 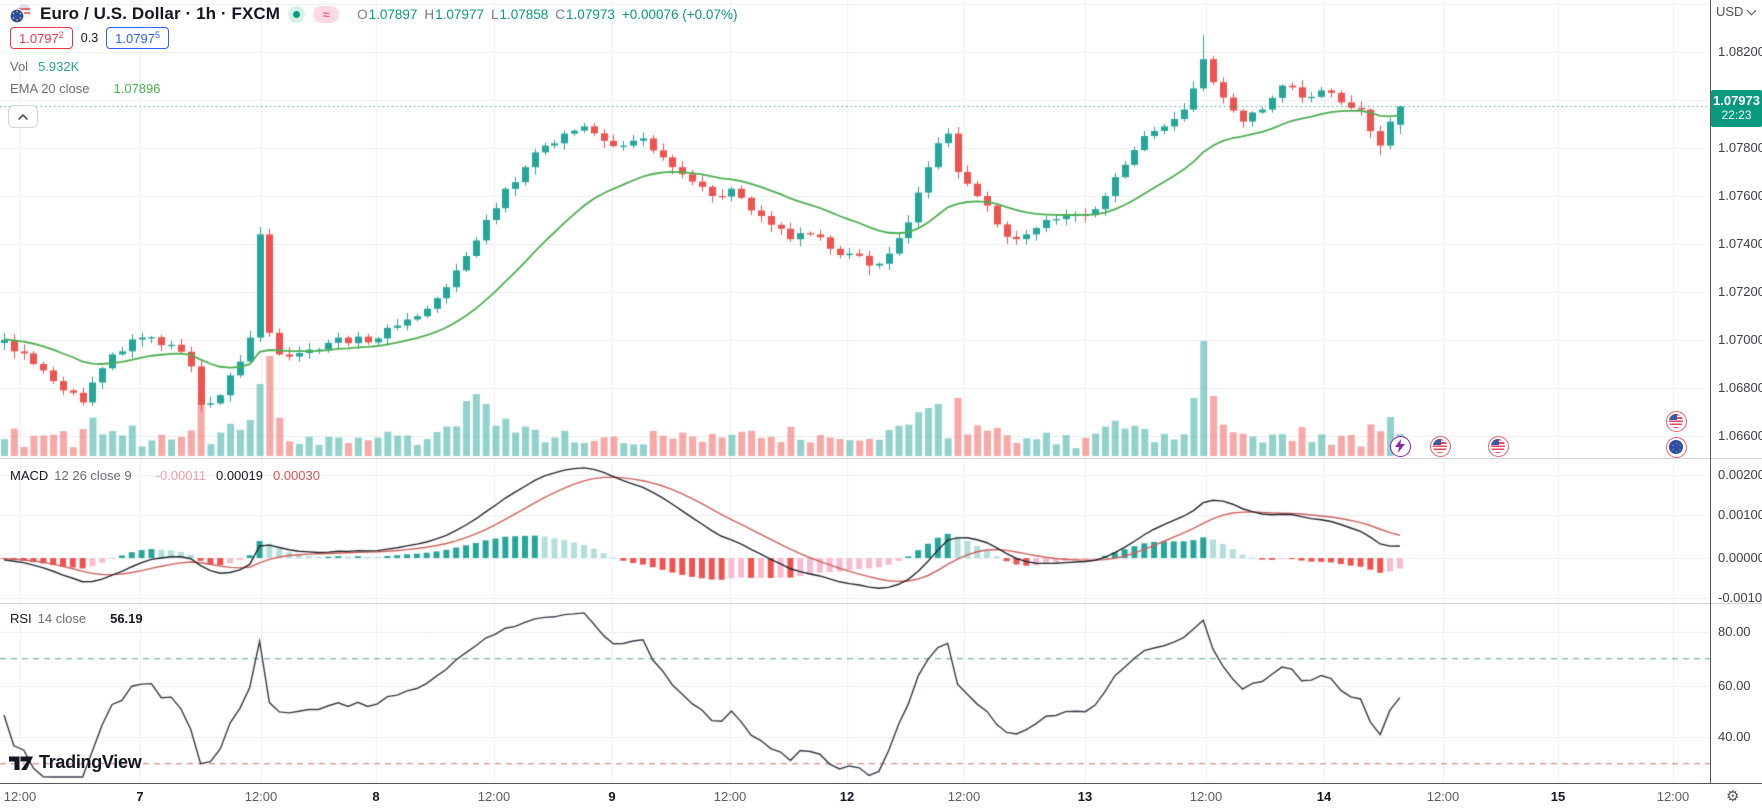 I want to click on tradingview-logo: TradingView, so click(x=75, y=762).